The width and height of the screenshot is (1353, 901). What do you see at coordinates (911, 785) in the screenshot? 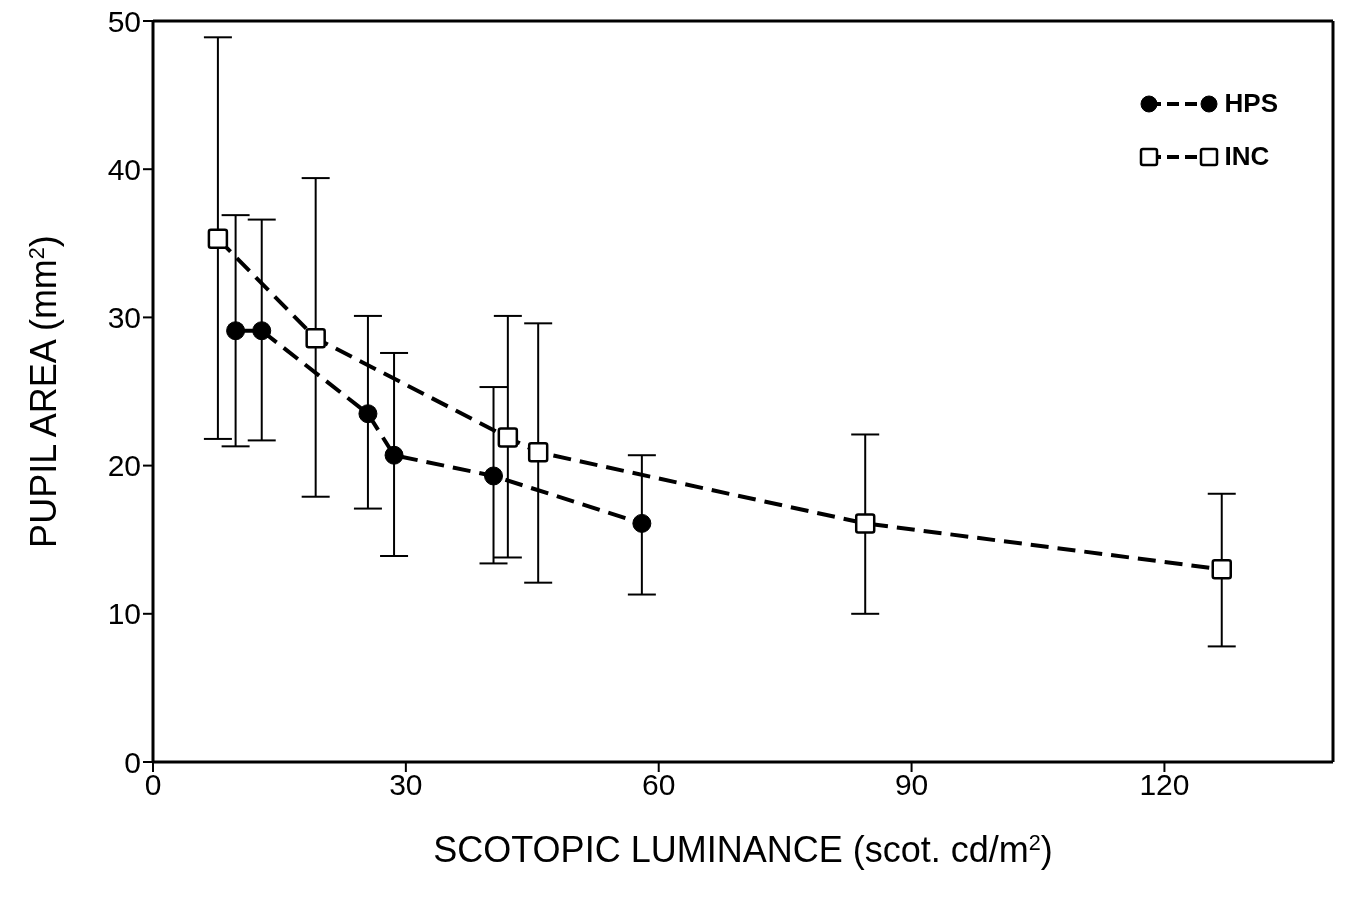
I see `x-tick-label: 90` at bounding box center [911, 785].